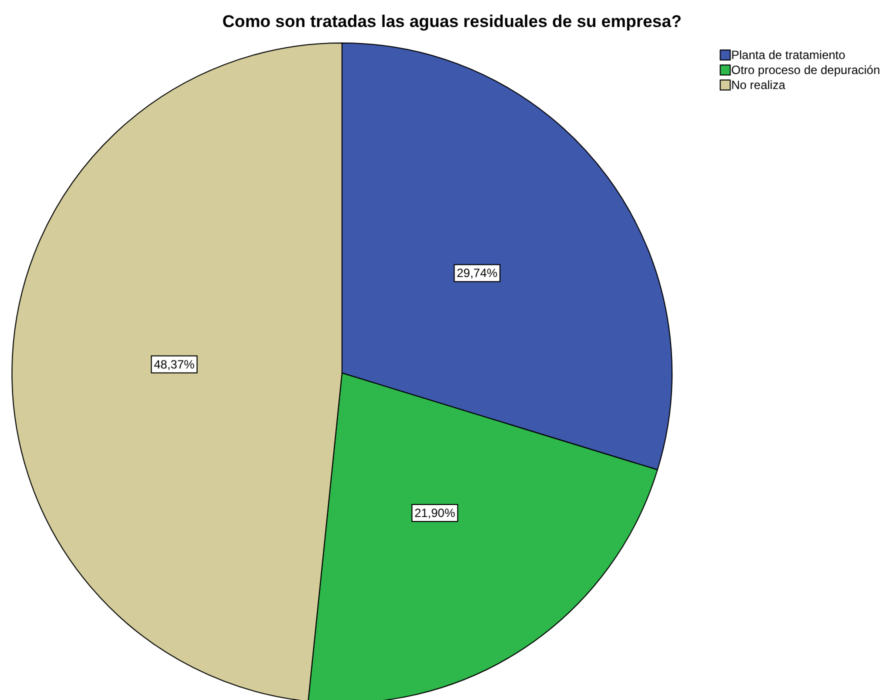  What do you see at coordinates (435, 513) in the screenshot?
I see `data-label: 21,90%` at bounding box center [435, 513].